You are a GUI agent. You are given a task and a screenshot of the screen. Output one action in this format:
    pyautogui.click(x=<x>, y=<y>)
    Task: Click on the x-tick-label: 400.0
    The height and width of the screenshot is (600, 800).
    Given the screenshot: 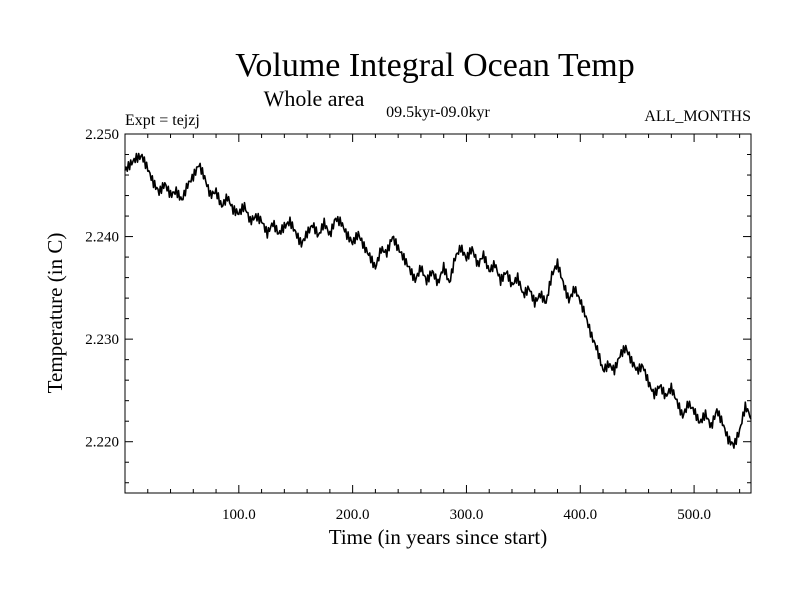 What is the action you would take?
    pyautogui.click(x=580, y=515)
    